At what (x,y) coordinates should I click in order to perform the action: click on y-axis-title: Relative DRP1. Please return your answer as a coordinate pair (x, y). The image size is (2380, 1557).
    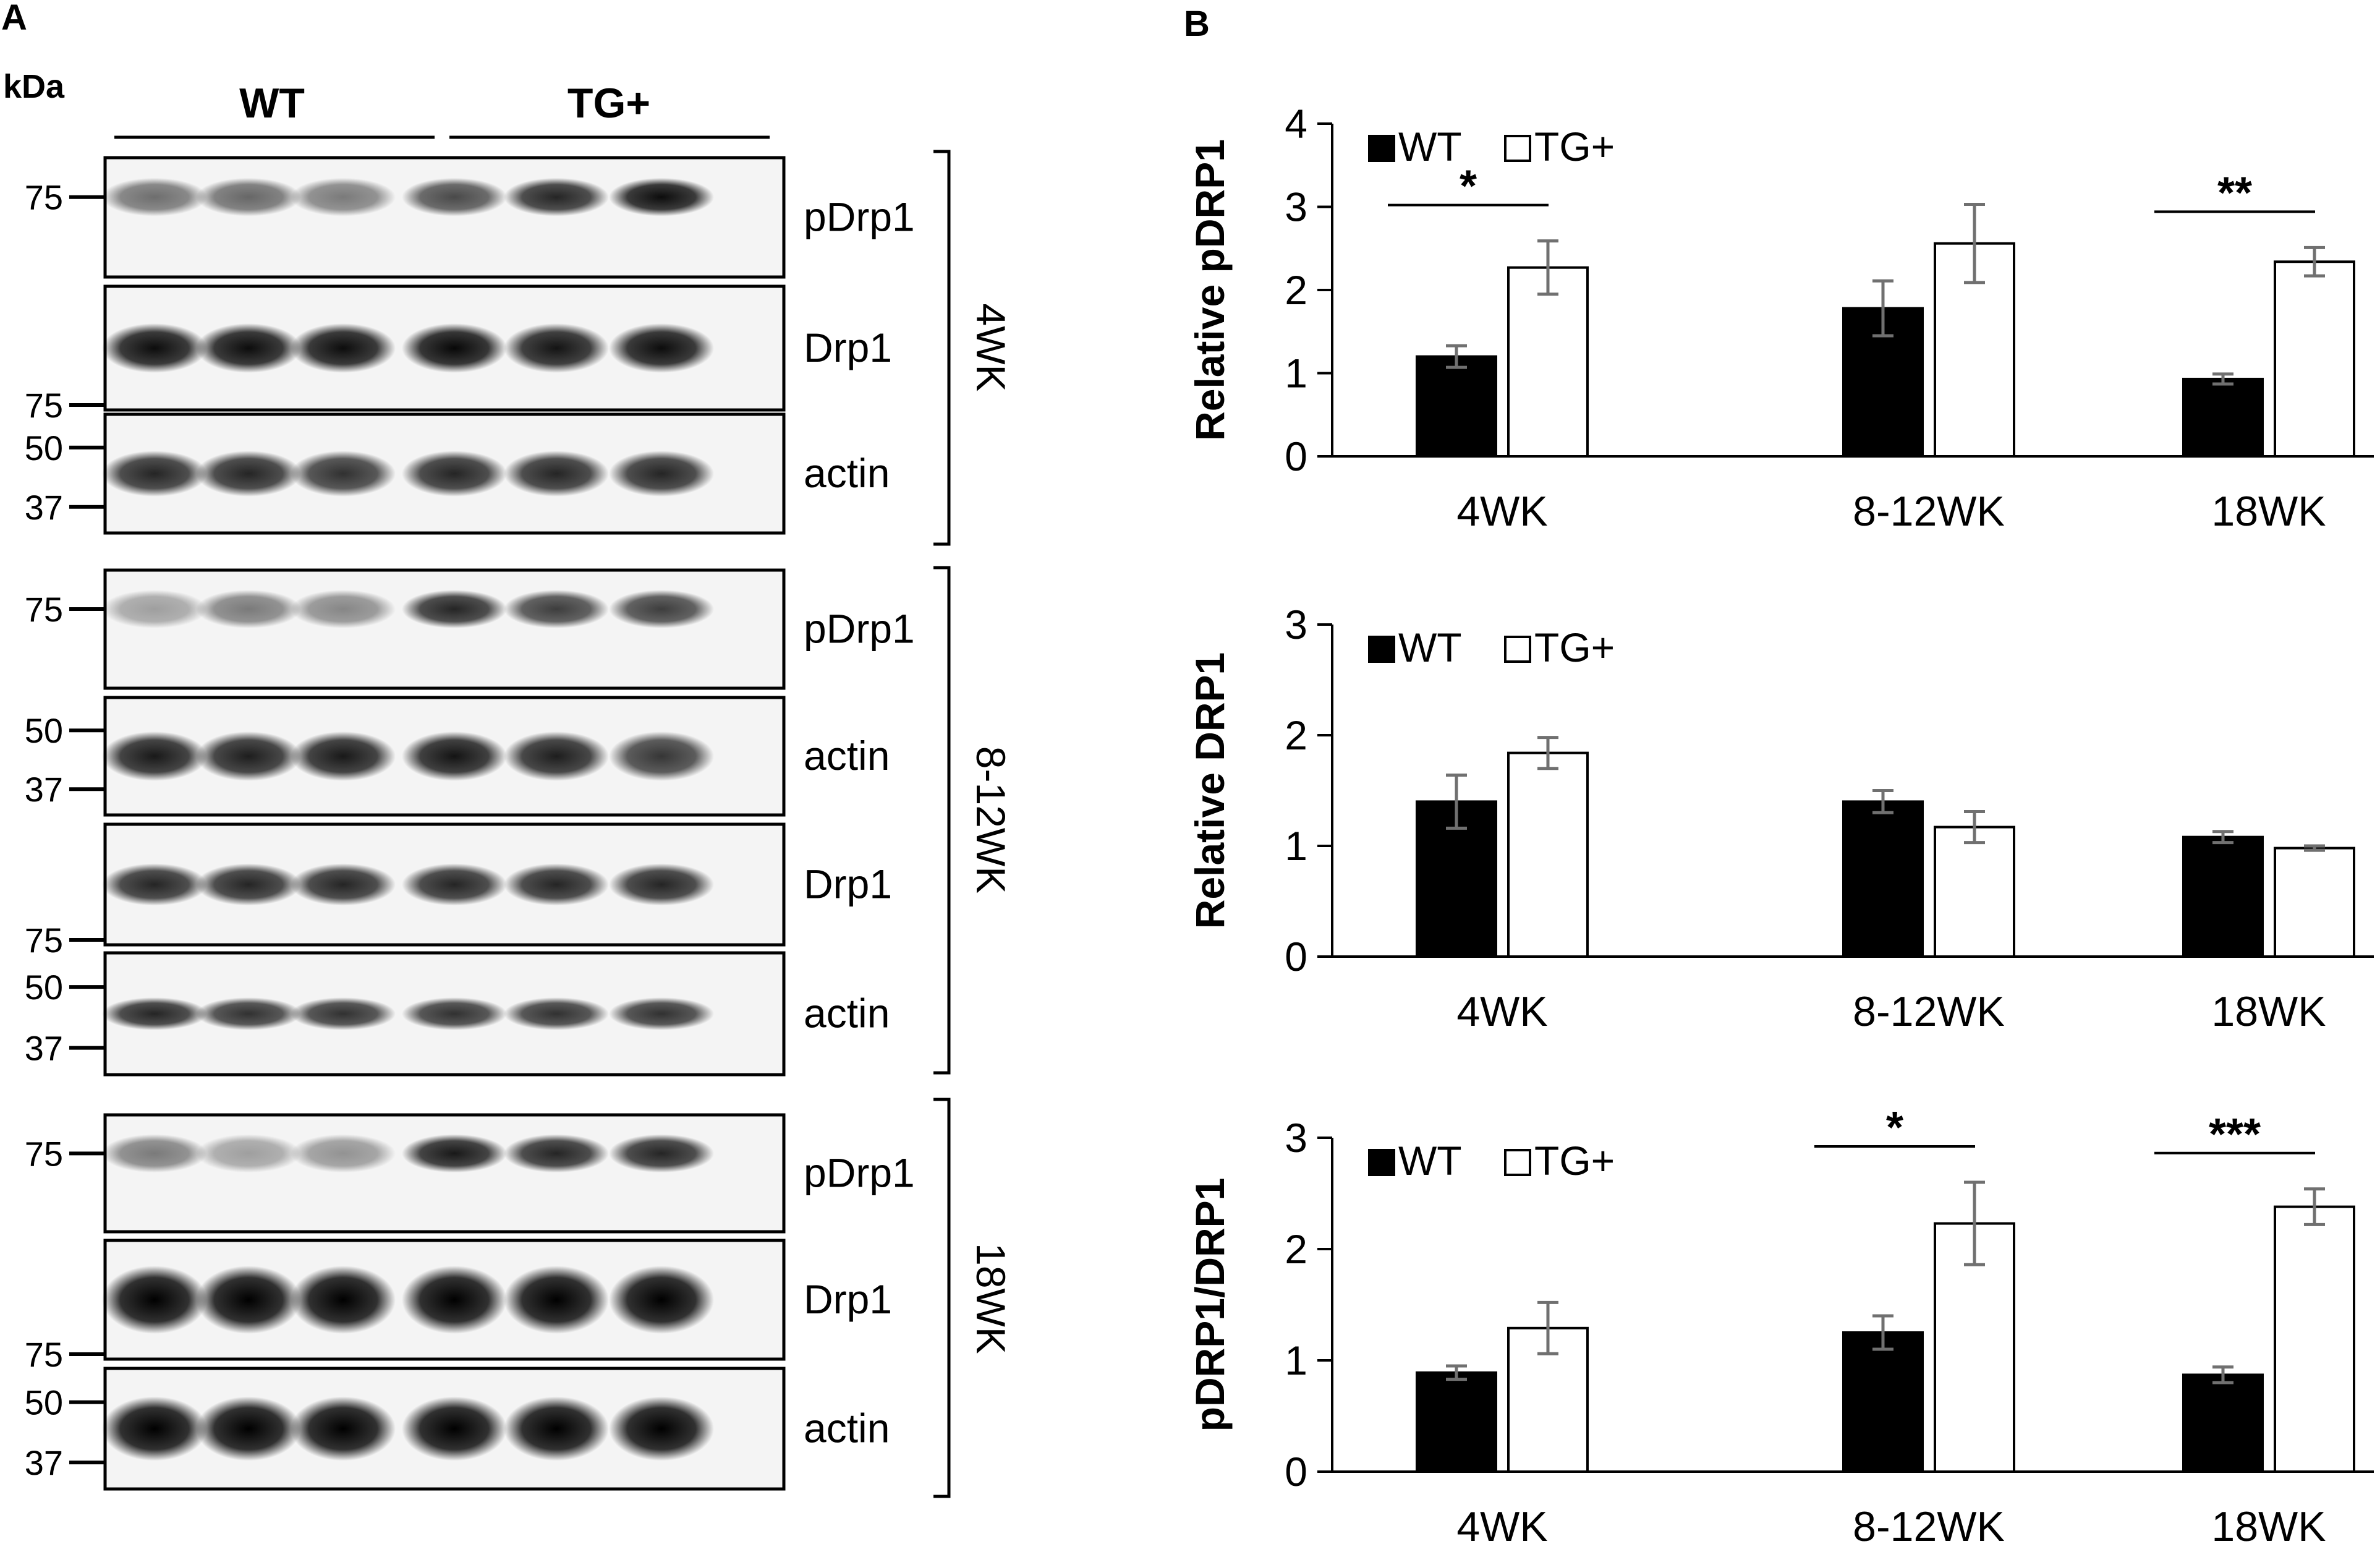
    Looking at the image, I should click on (1210, 790).